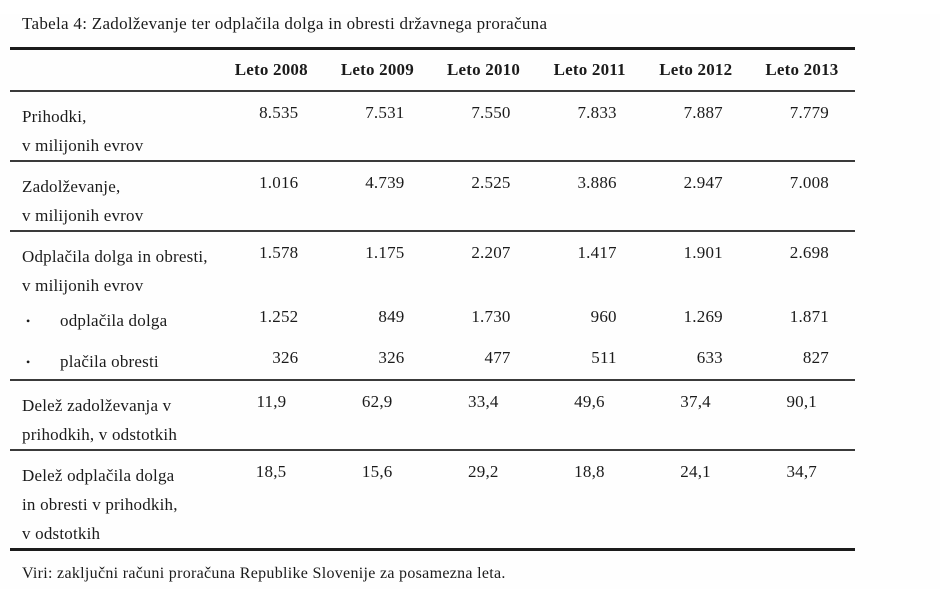 The width and height of the screenshot is (940, 589). I want to click on row-label-line: Prihodki,, so click(54, 116).